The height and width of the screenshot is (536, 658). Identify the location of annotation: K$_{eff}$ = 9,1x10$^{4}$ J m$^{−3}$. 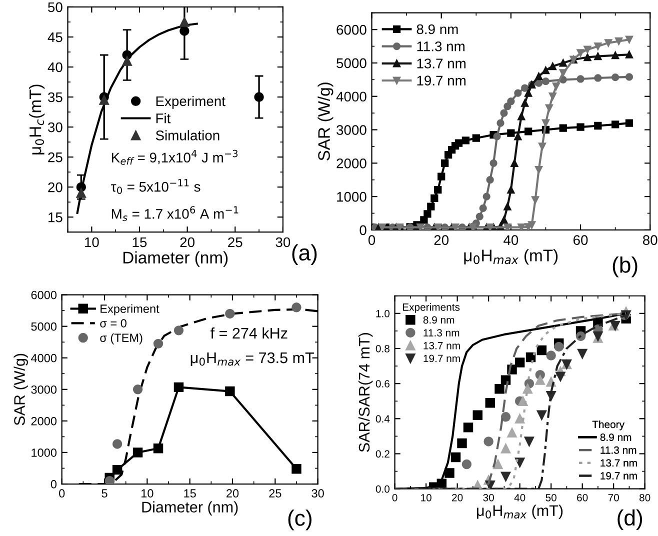
(175, 157).